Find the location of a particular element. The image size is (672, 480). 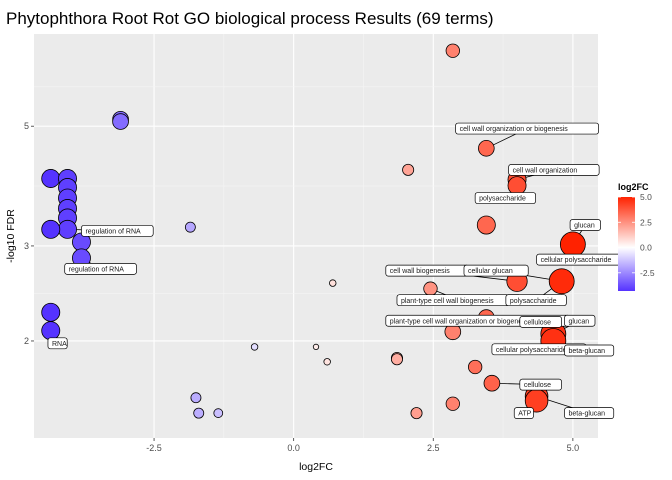

point-label: cellular polysaccharide is located at coordinates (584, 259).